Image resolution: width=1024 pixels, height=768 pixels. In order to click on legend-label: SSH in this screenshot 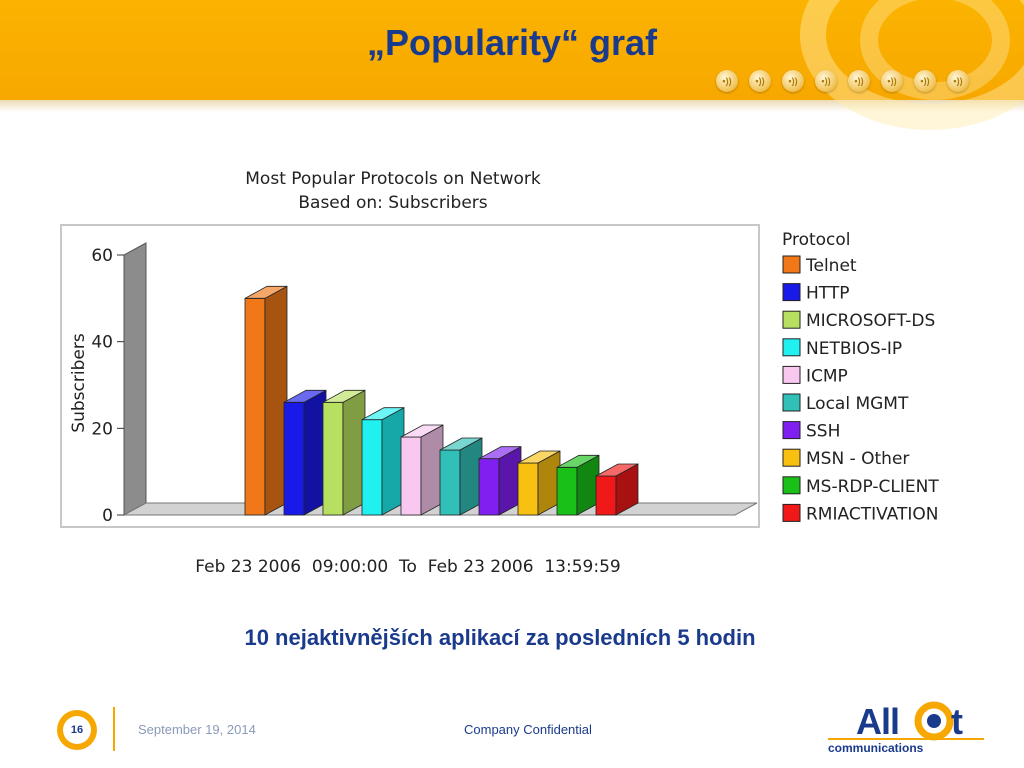, I will do `click(823, 432)`.